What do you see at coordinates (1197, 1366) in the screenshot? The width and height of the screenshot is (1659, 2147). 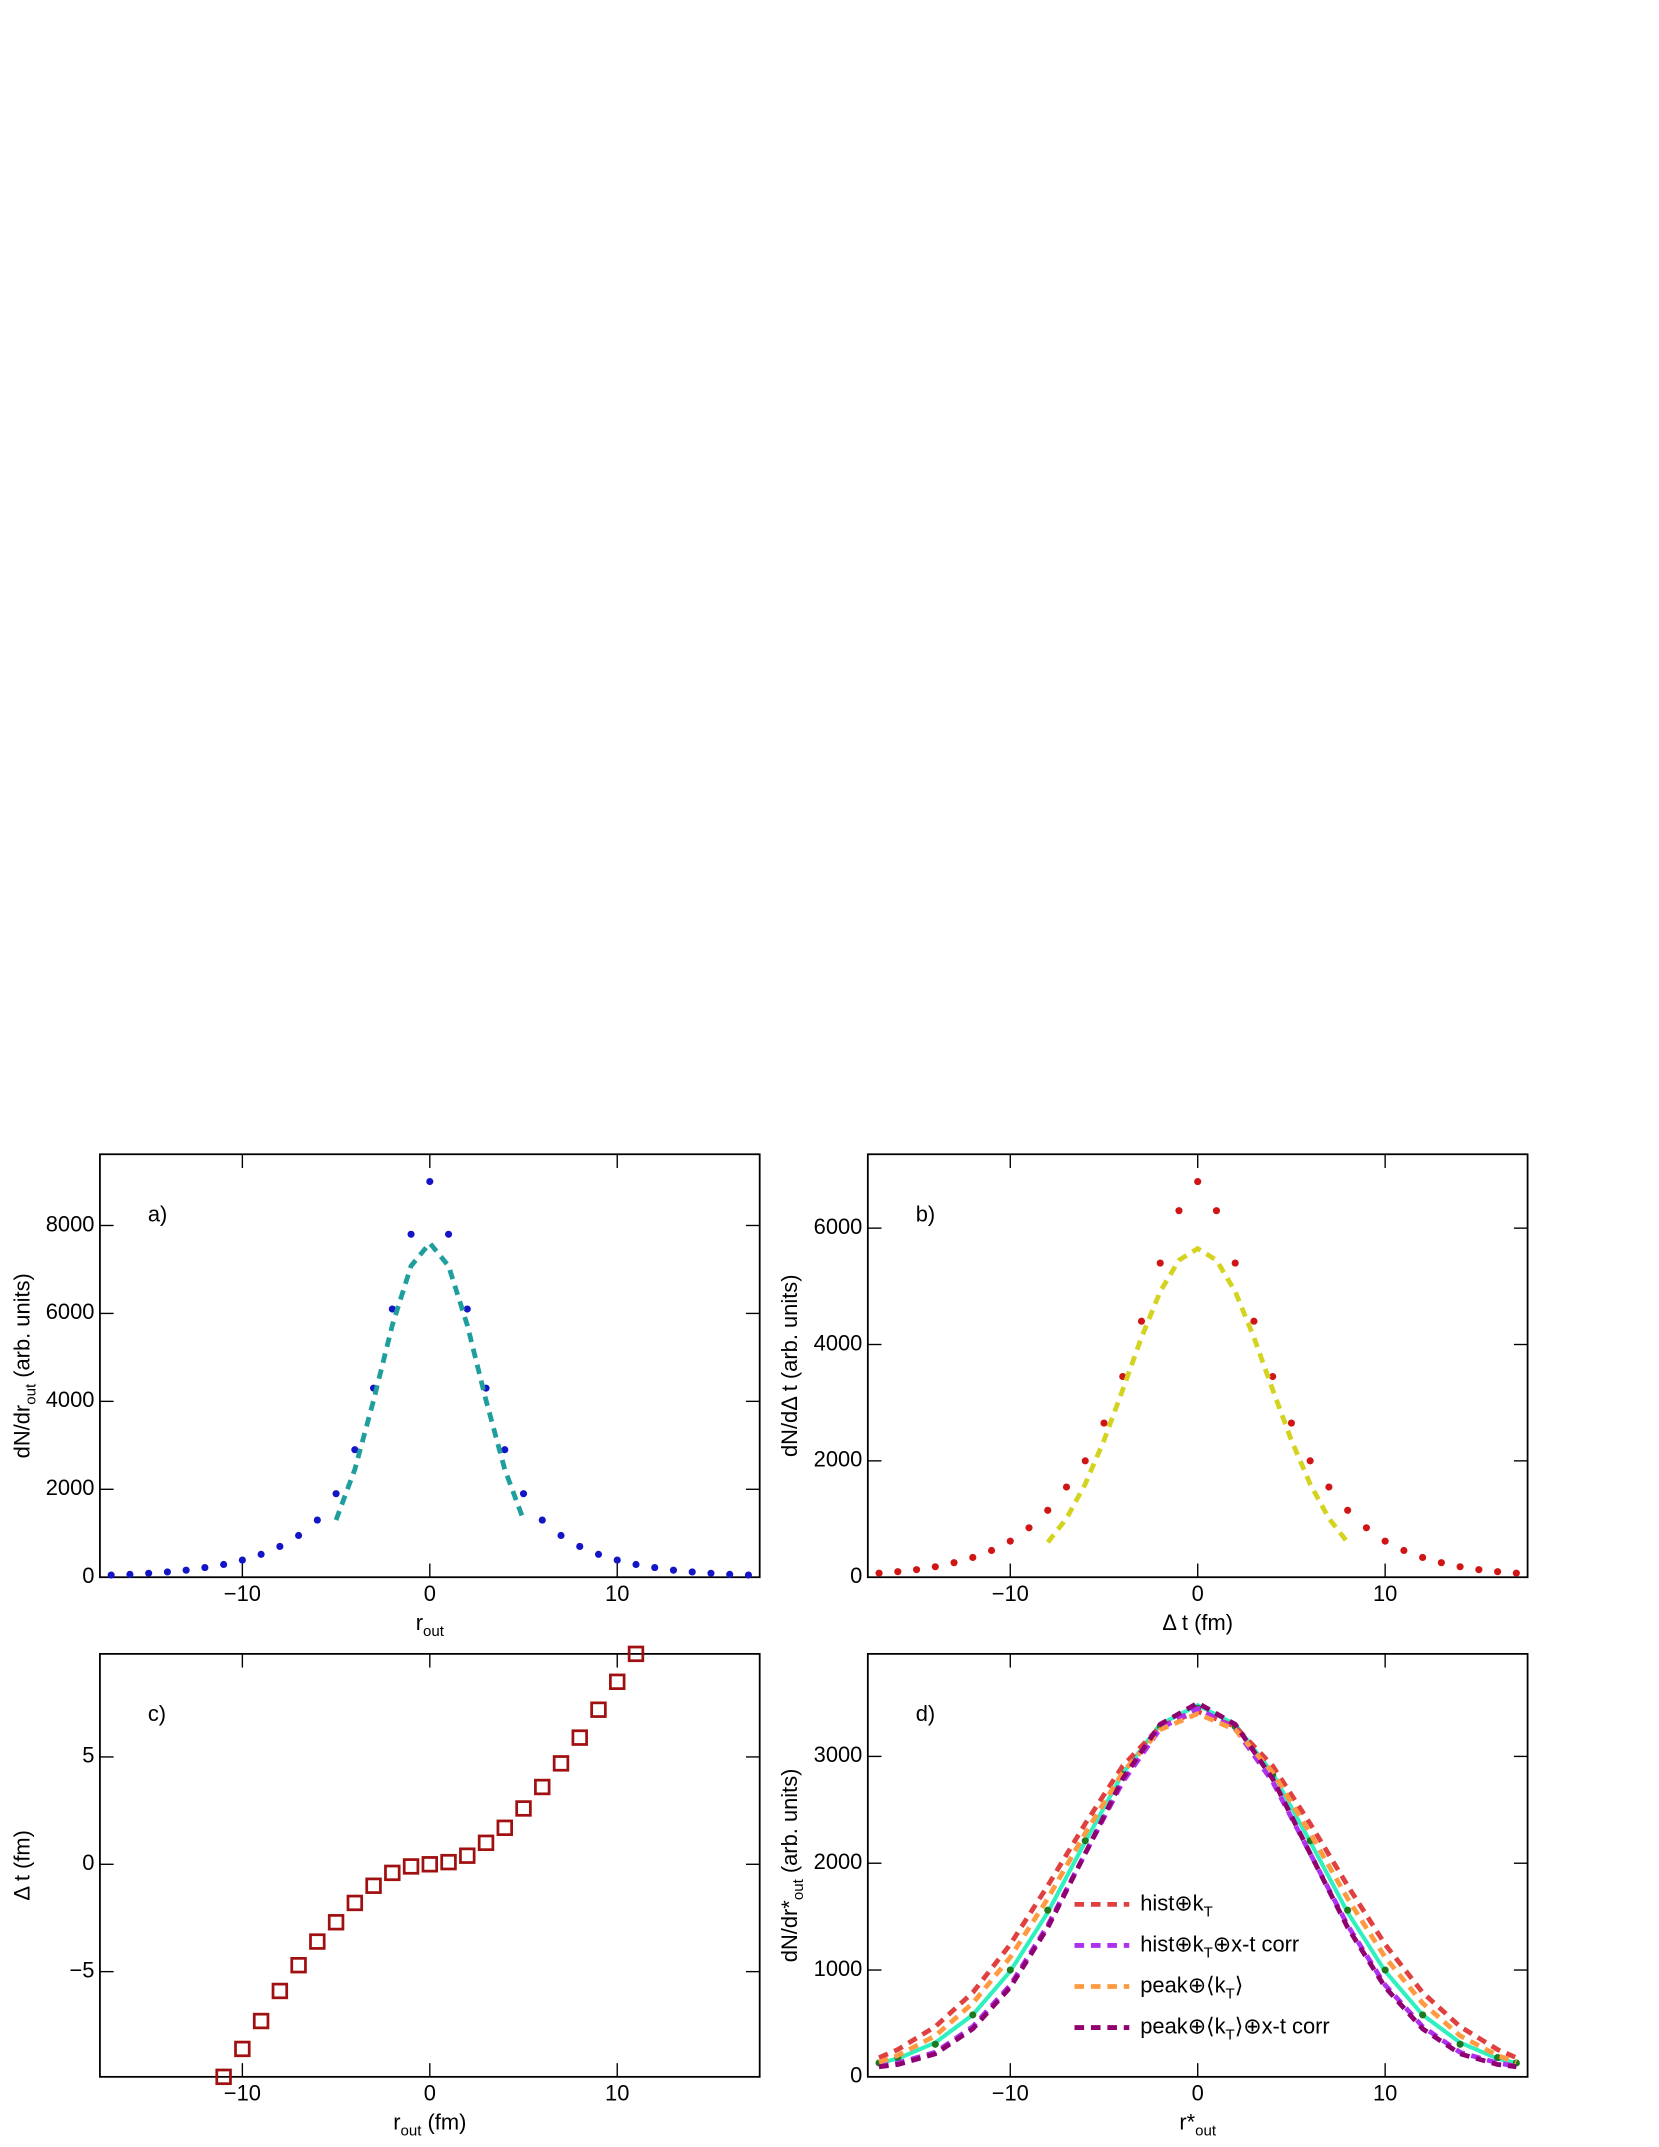 I see `plot-frame` at bounding box center [1197, 1366].